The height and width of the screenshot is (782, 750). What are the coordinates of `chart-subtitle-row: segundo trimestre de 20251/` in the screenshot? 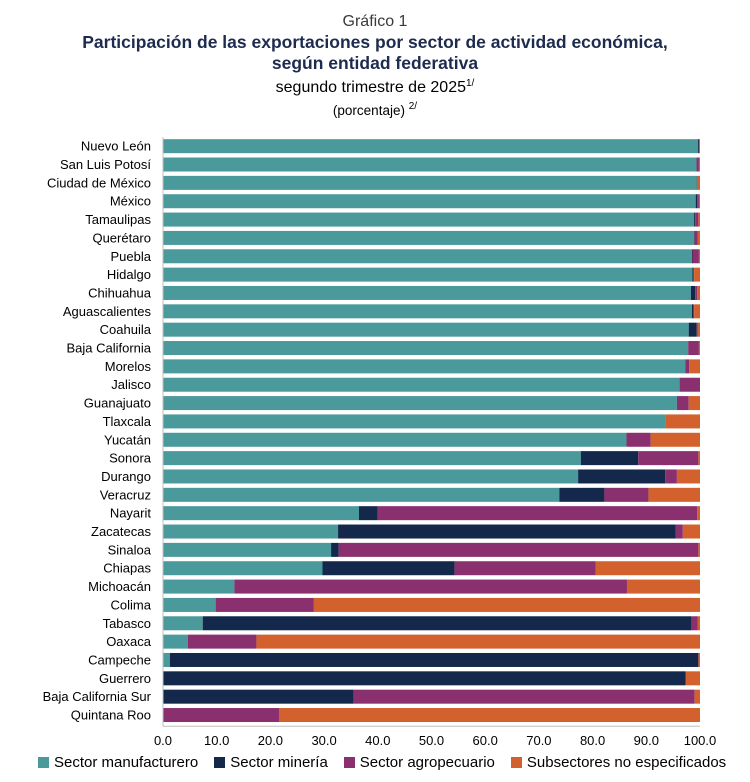 It's located at (375, 86).